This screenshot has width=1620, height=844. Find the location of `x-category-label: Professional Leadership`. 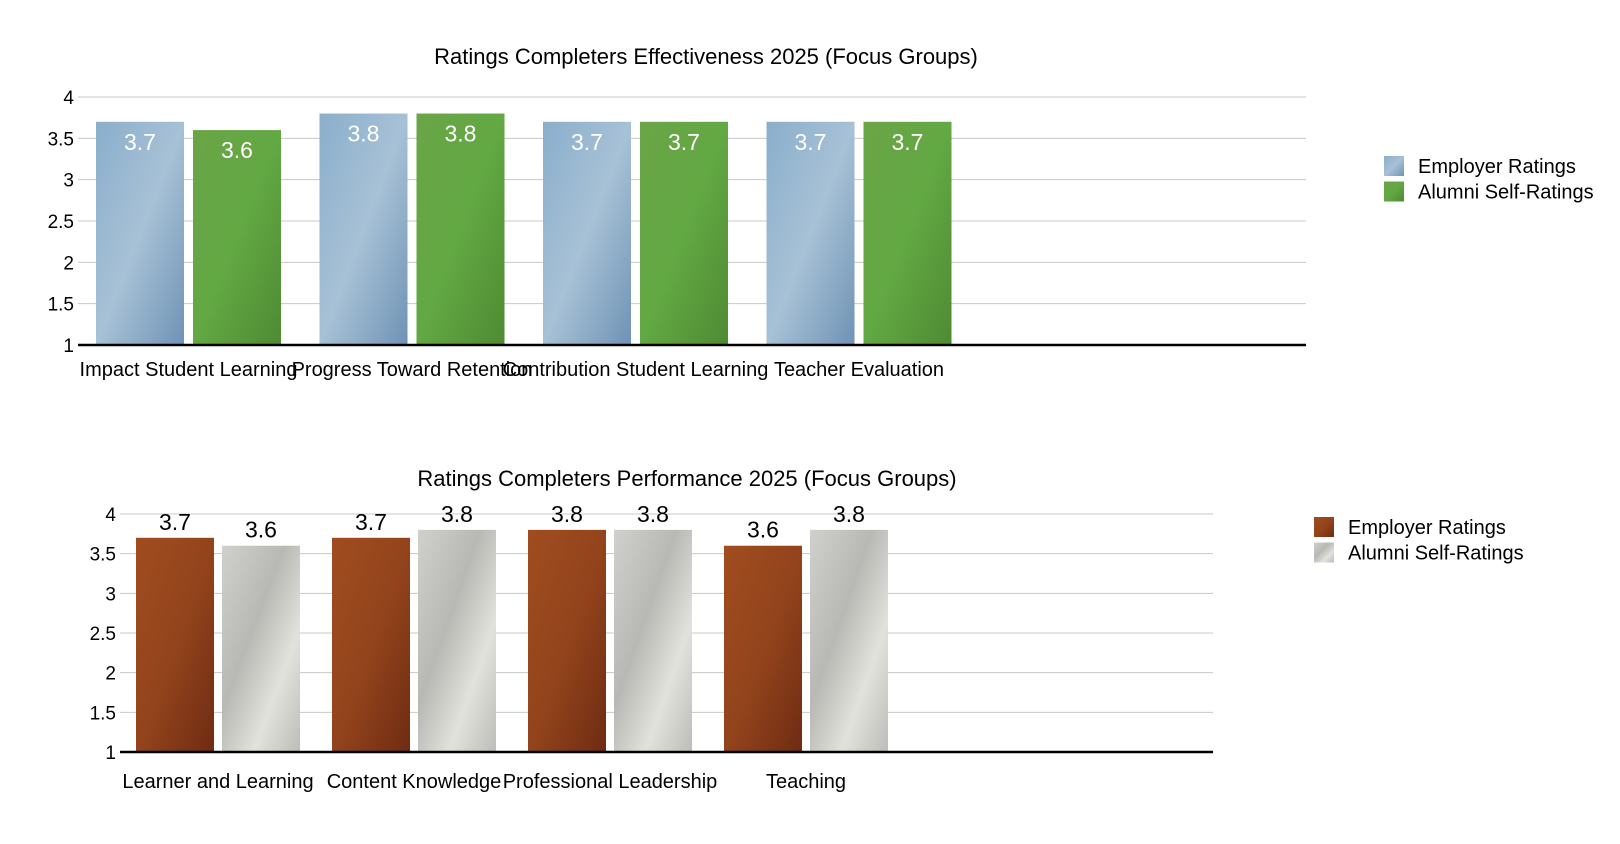

x-category-label: Professional Leadership is located at coordinates (610, 782).